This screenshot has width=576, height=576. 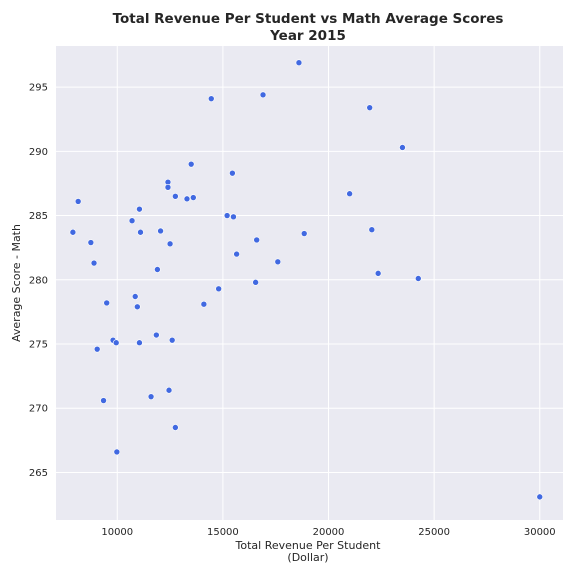 I want to click on x-tick-label: 25000, so click(x=434, y=532).